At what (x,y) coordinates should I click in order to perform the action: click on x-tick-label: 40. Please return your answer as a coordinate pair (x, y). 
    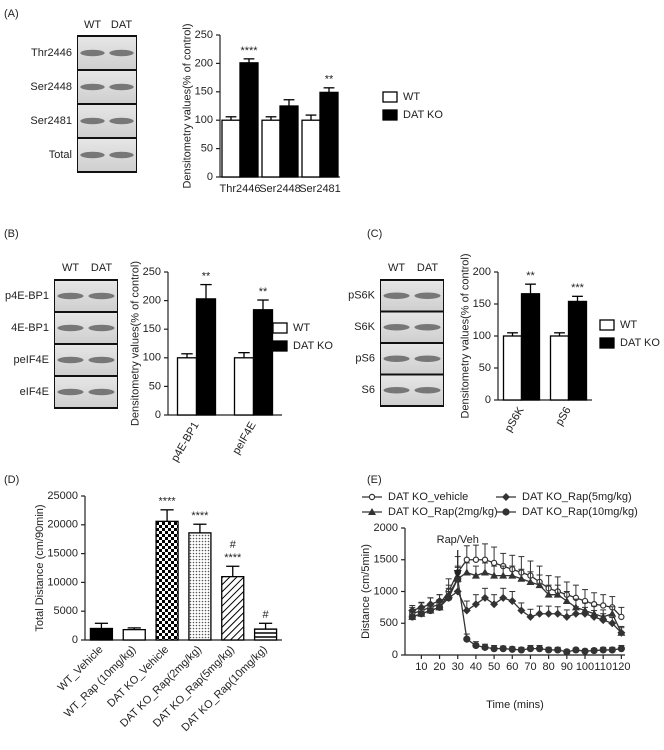
    Looking at the image, I should click on (476, 667).